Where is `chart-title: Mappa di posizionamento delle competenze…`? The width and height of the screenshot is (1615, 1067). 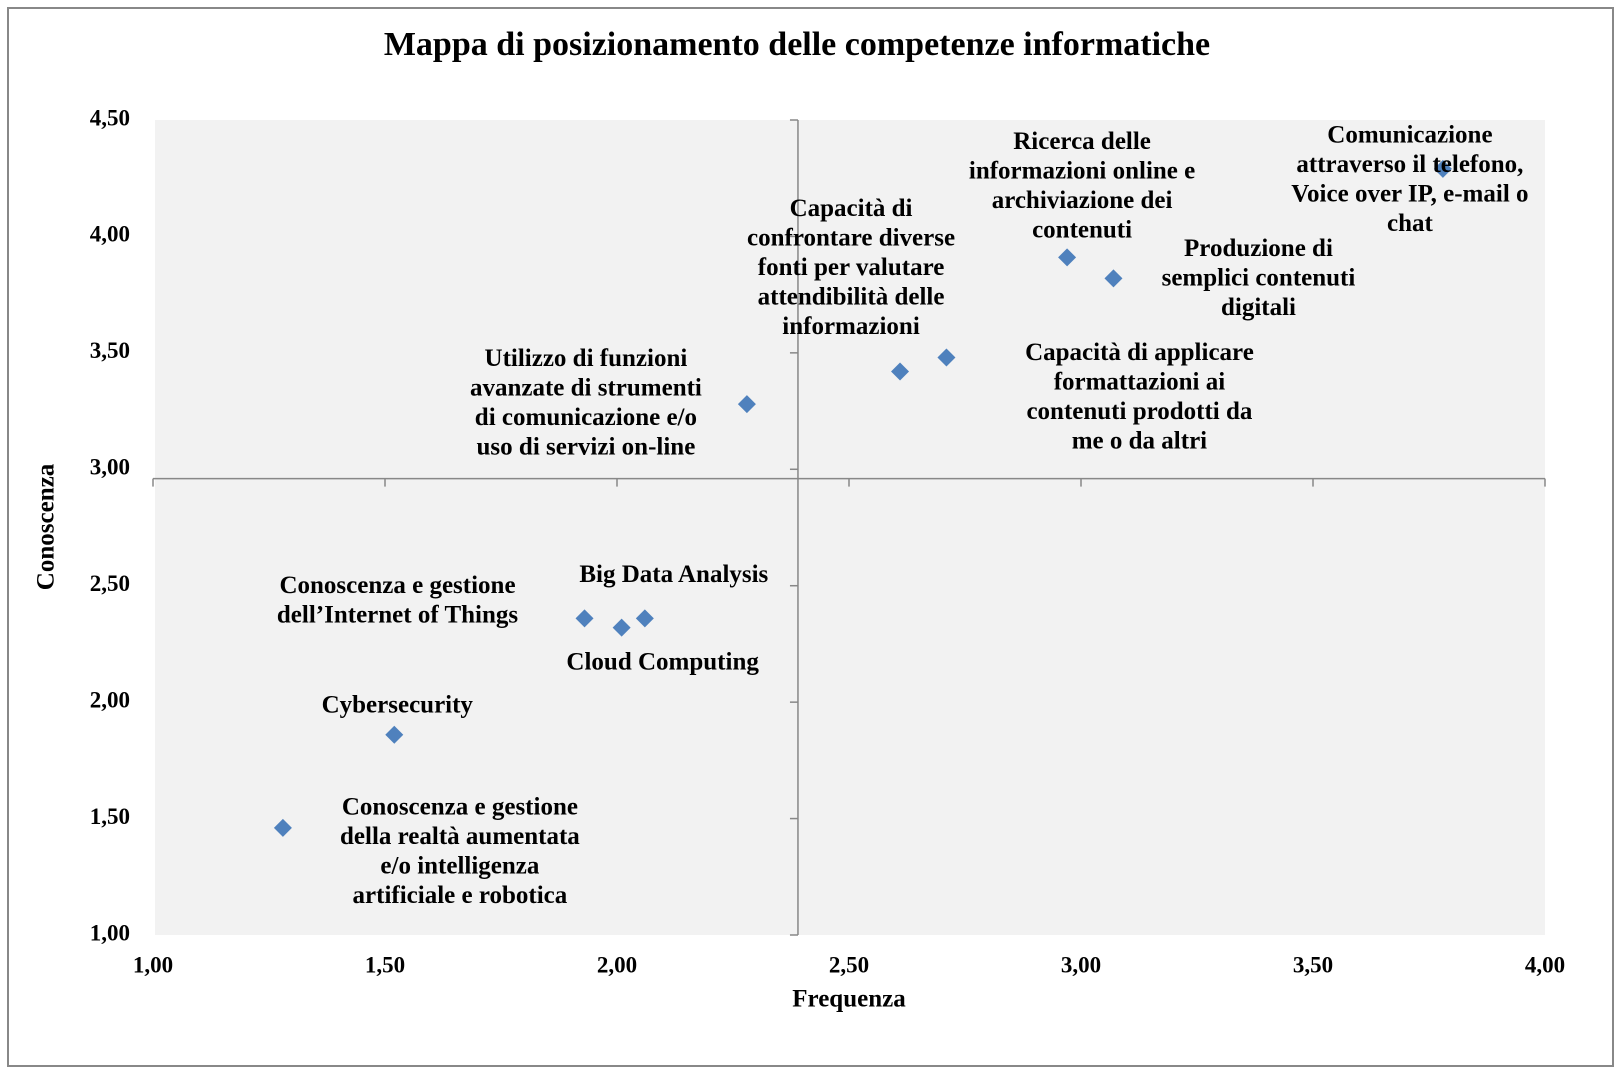
chart-title: Mappa di posizionamento delle competenze… is located at coordinates (797, 44).